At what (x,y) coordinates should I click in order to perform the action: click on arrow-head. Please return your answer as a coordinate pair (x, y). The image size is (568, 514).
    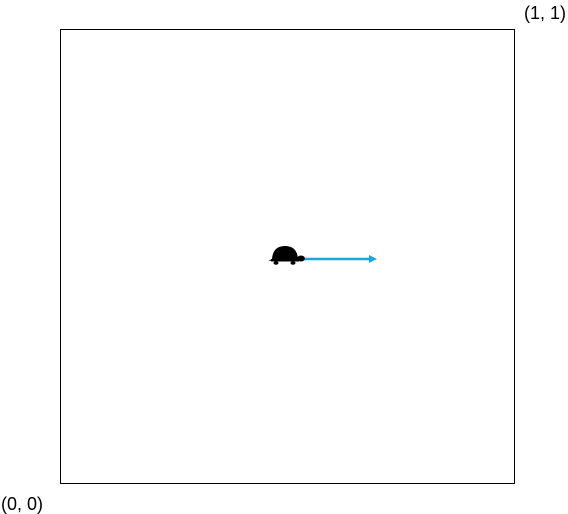
    Looking at the image, I should click on (373, 259).